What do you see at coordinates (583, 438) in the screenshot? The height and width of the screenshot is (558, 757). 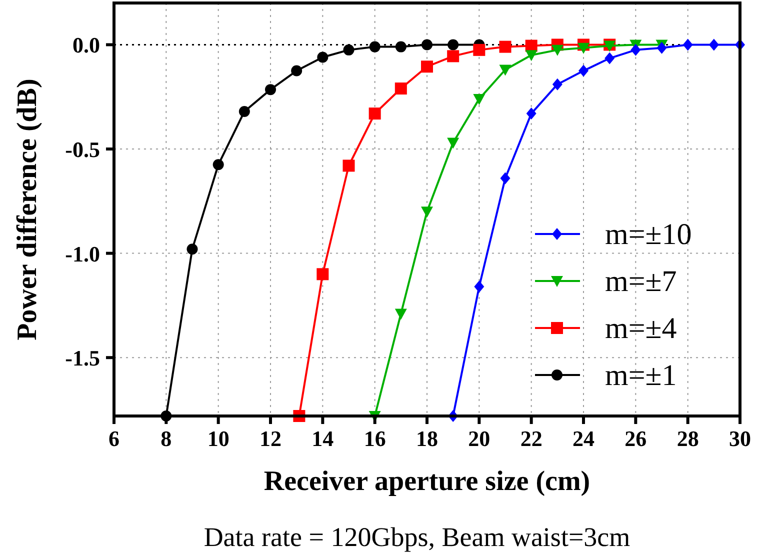 I see `x-tick-label: 24` at bounding box center [583, 438].